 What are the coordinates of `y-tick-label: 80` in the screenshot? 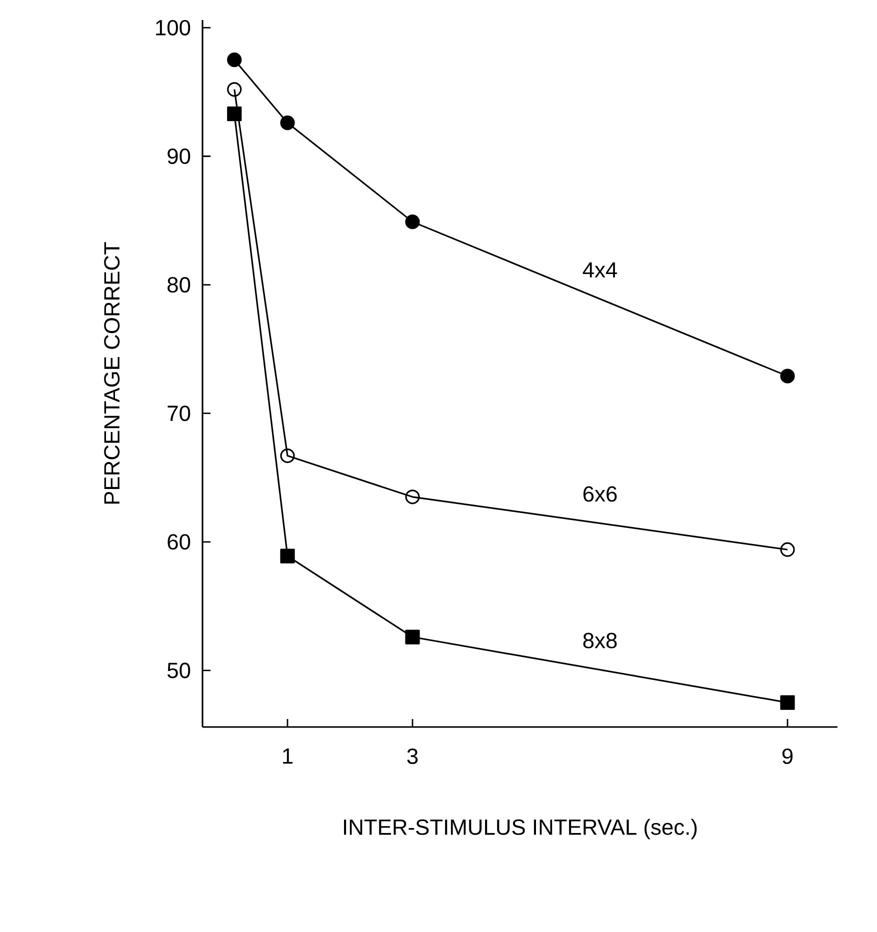 It's located at (179, 285).